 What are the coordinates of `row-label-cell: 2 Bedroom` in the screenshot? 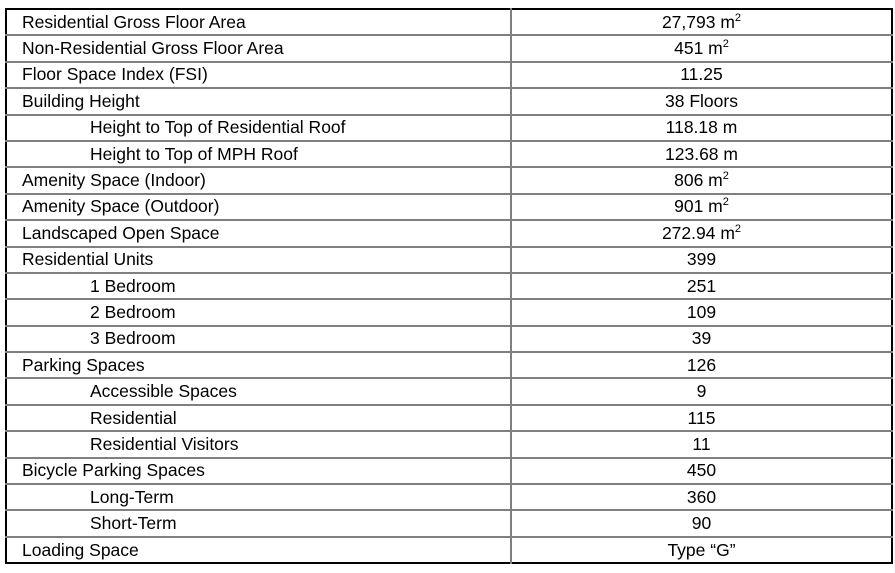 It's located at (259, 312).